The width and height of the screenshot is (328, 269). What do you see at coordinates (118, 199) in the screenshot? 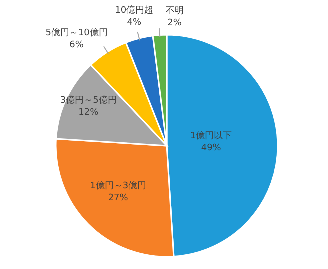
I see `data-label: 27%` at bounding box center [118, 199].